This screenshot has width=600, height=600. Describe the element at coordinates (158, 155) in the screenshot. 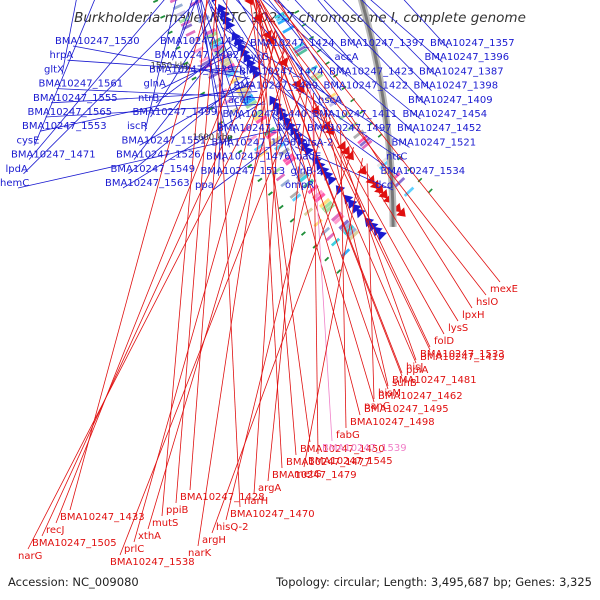

I see `forward-gene-label: BMA10247_1526` at that location.